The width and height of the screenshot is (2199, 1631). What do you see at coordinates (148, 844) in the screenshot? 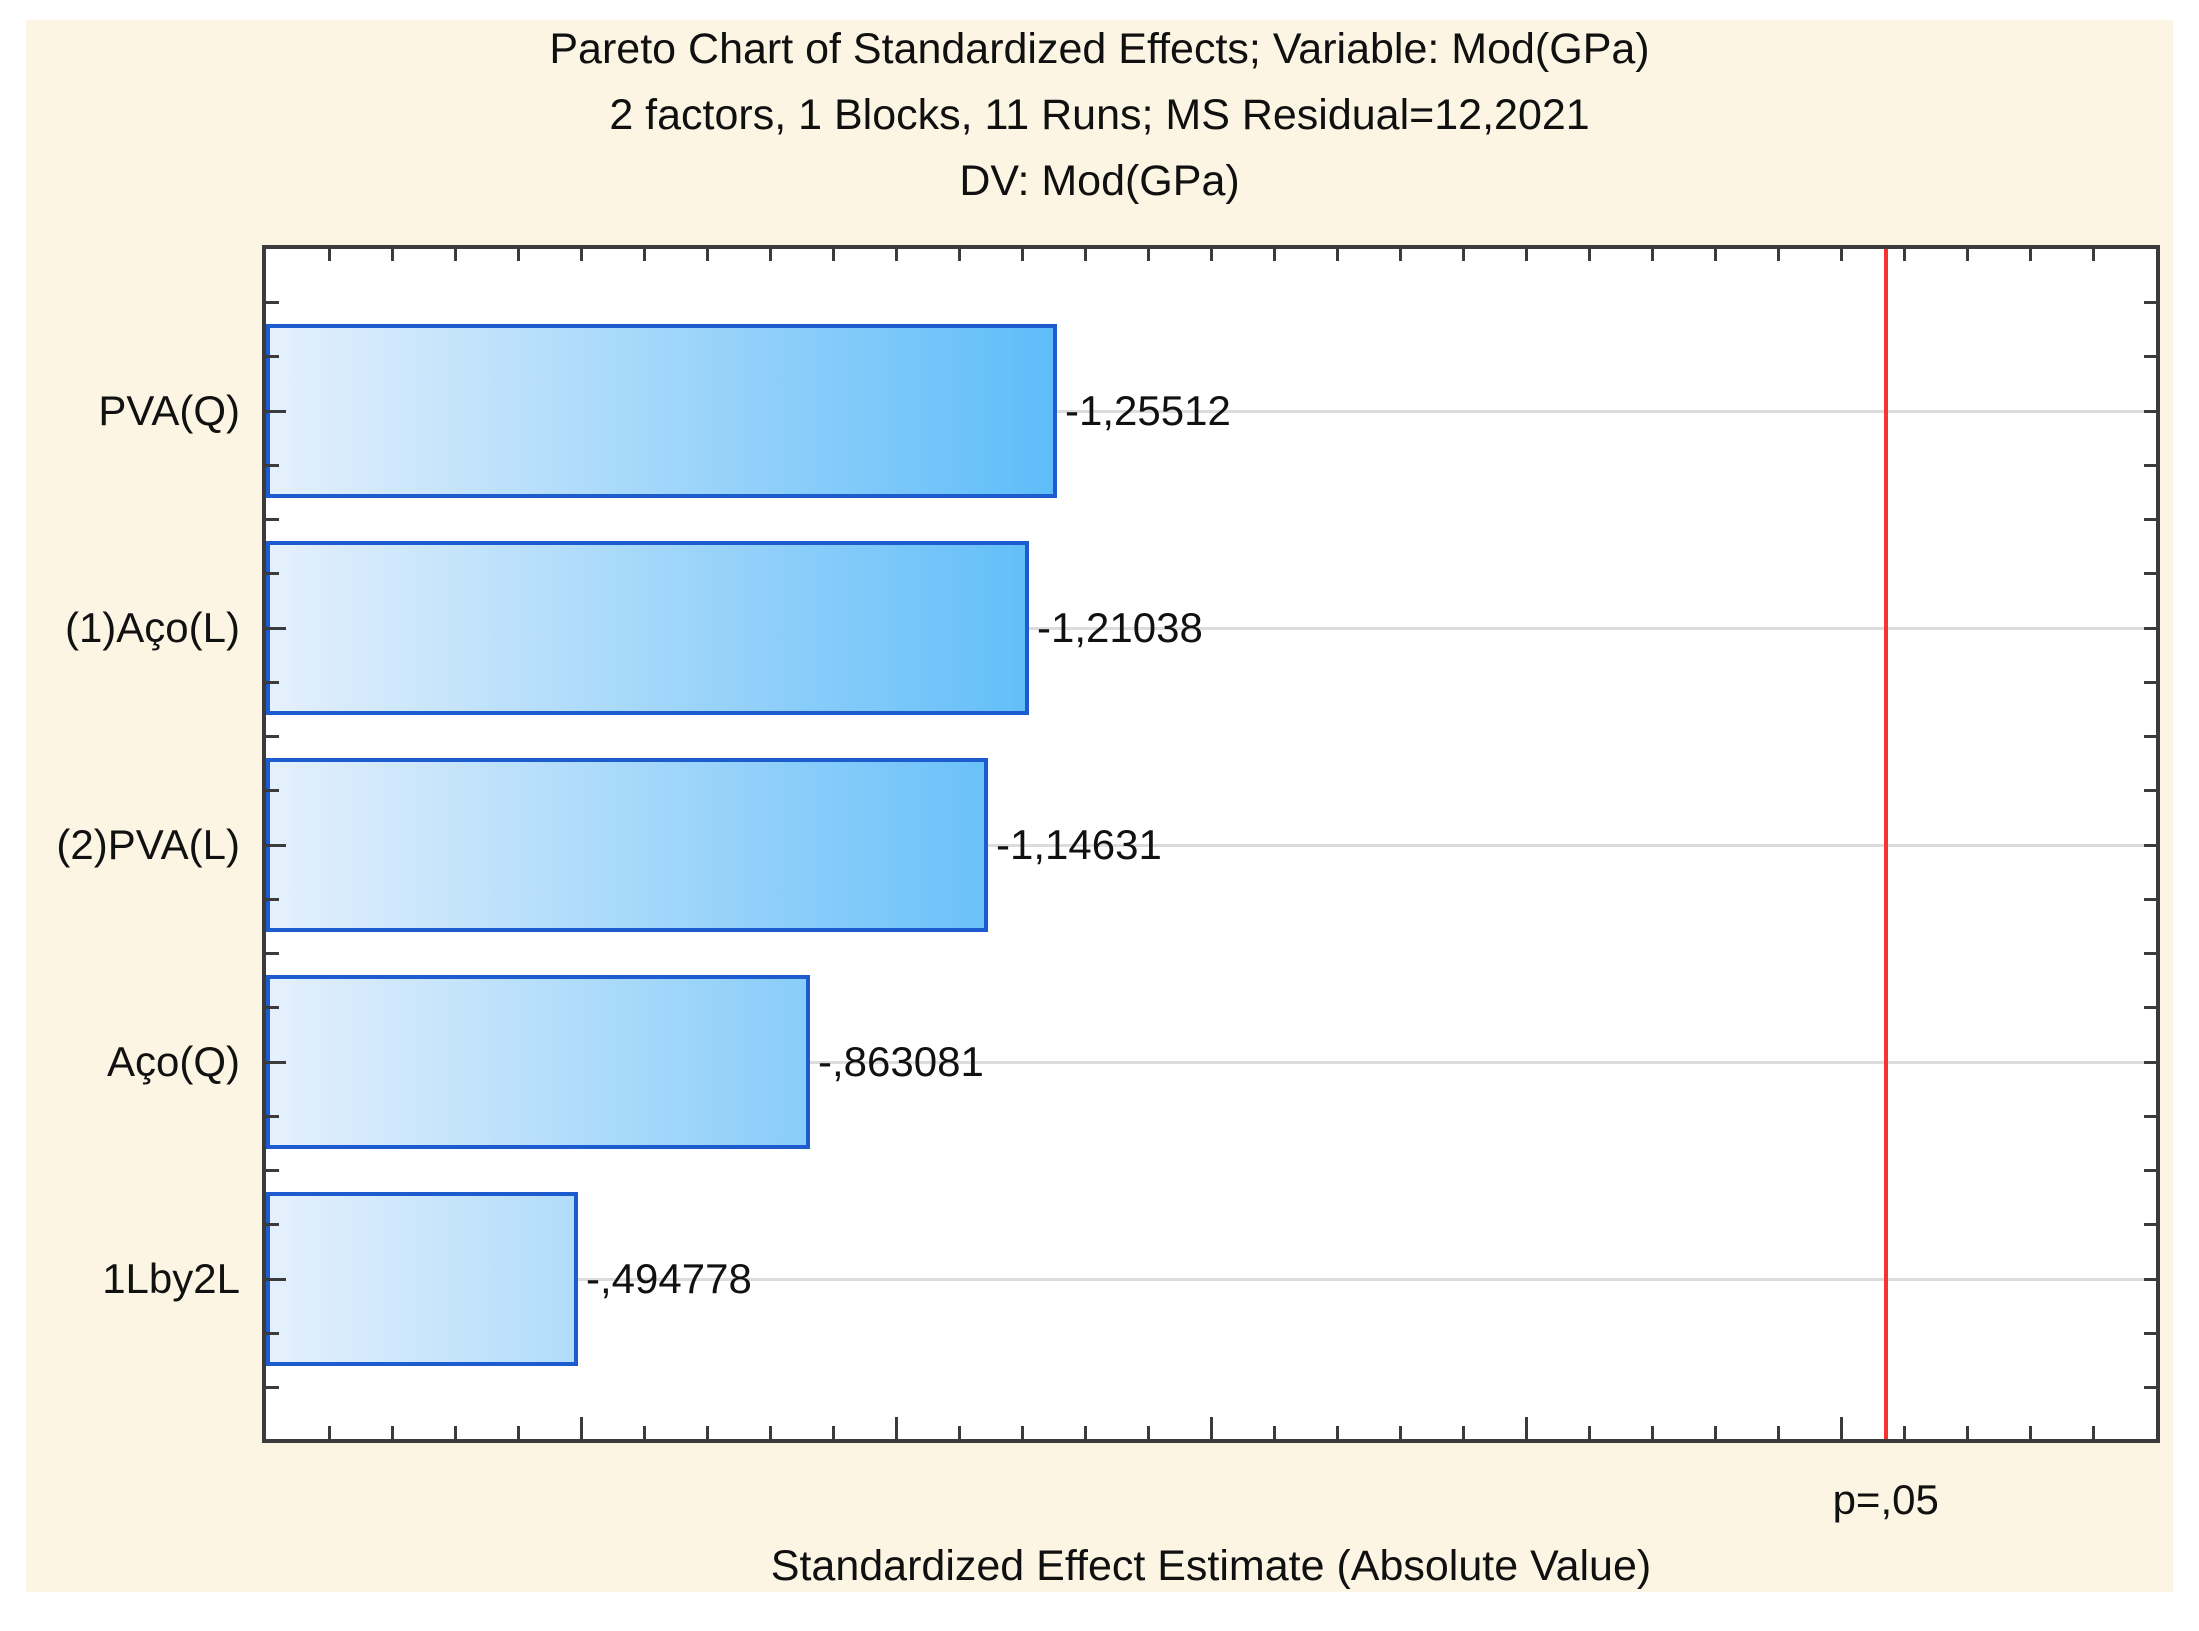
I see `category-label: (2)PVA(L)` at bounding box center [148, 844].